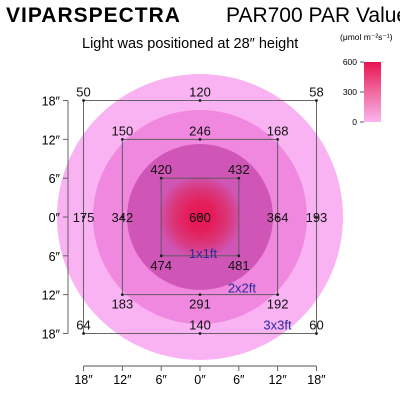 Image resolution: width=400 pixels, height=400 pixels. What do you see at coordinates (161, 169) in the screenshot?
I see `par-value-label: 420` at bounding box center [161, 169].